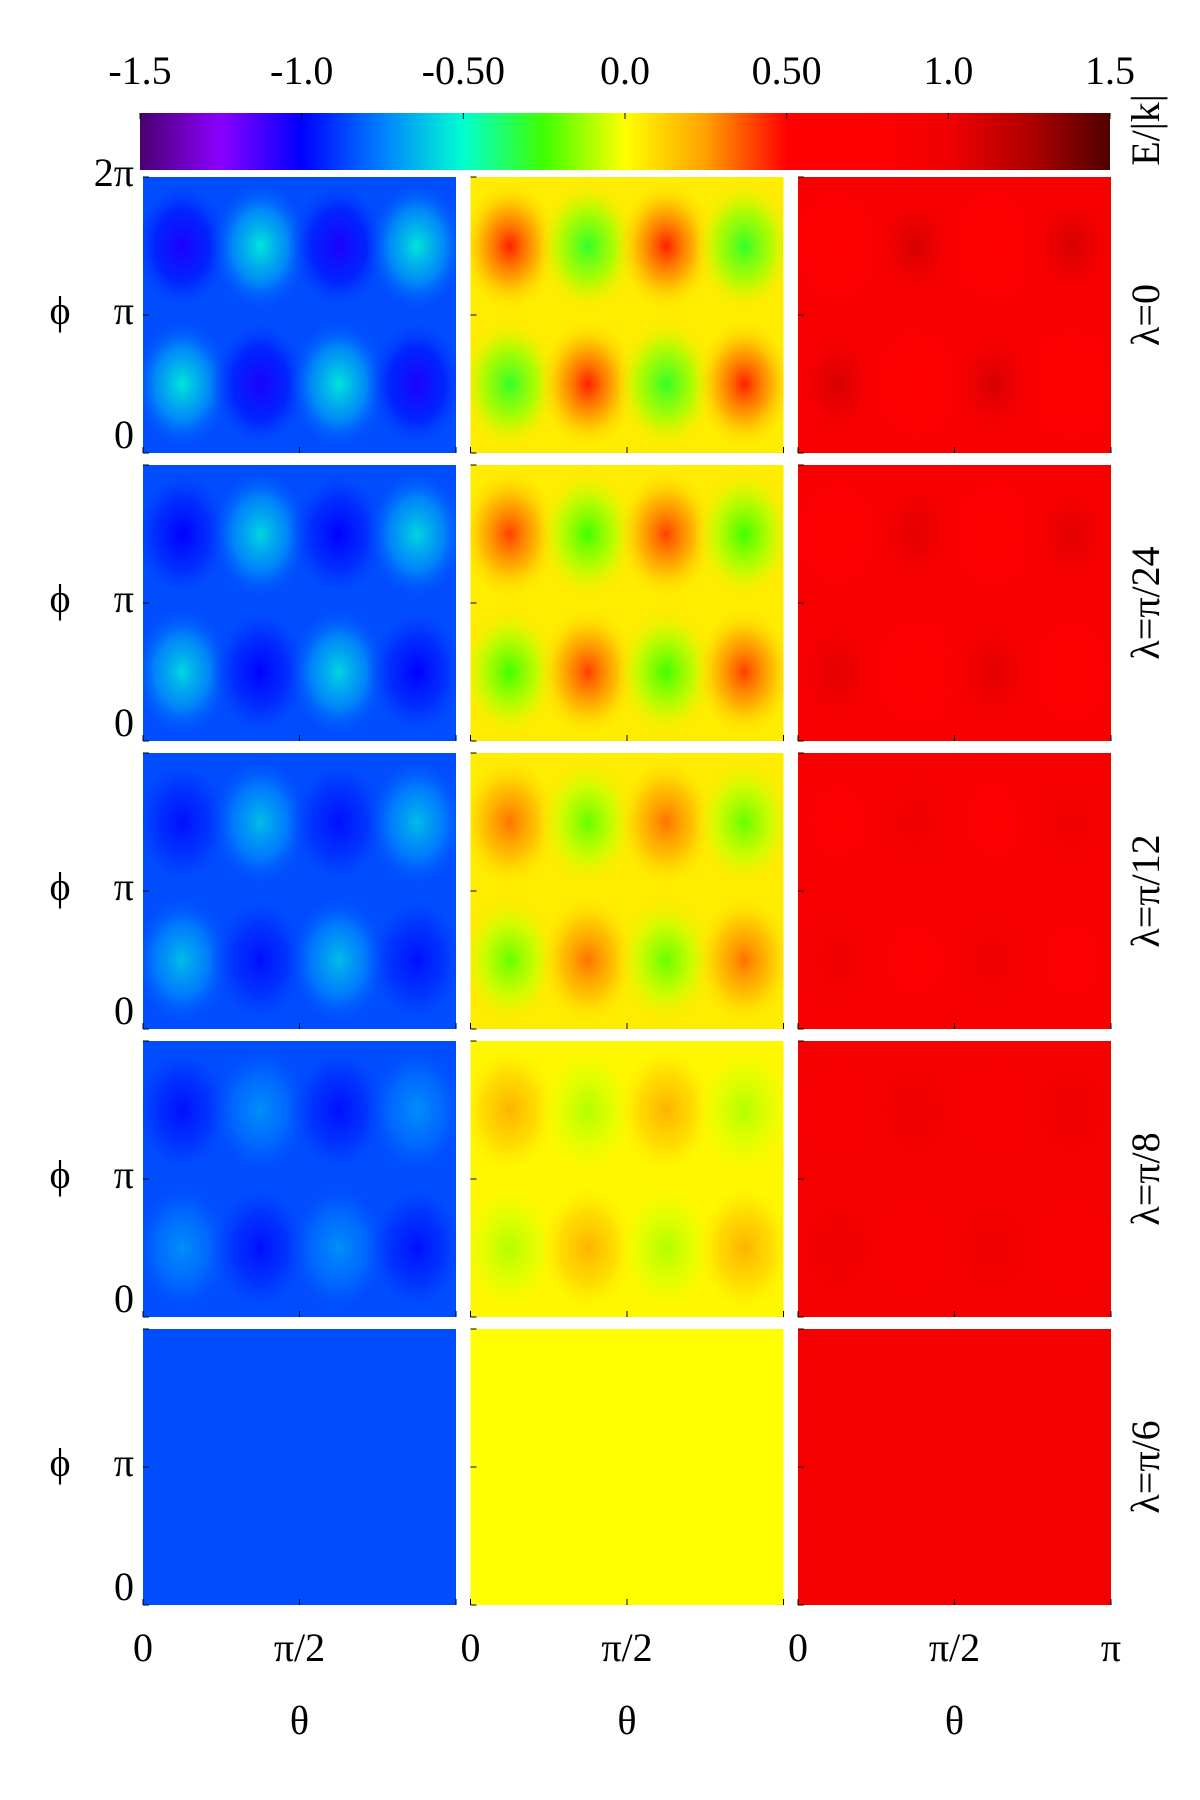 The height and width of the screenshot is (1800, 1200). Describe the element at coordinates (1110, 70) in the screenshot. I see `colorbar-tick-label: 1.5` at that location.